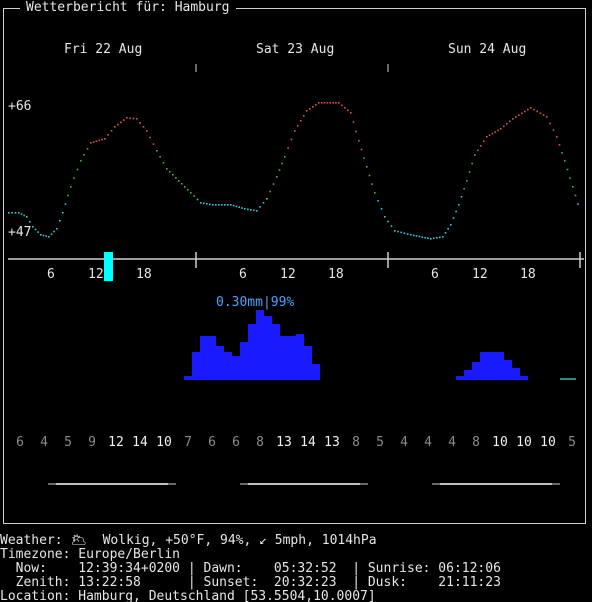 The height and width of the screenshot is (602, 592). Describe the element at coordinates (51, 274) in the screenshot. I see `hour-tick-label: 6` at that location.